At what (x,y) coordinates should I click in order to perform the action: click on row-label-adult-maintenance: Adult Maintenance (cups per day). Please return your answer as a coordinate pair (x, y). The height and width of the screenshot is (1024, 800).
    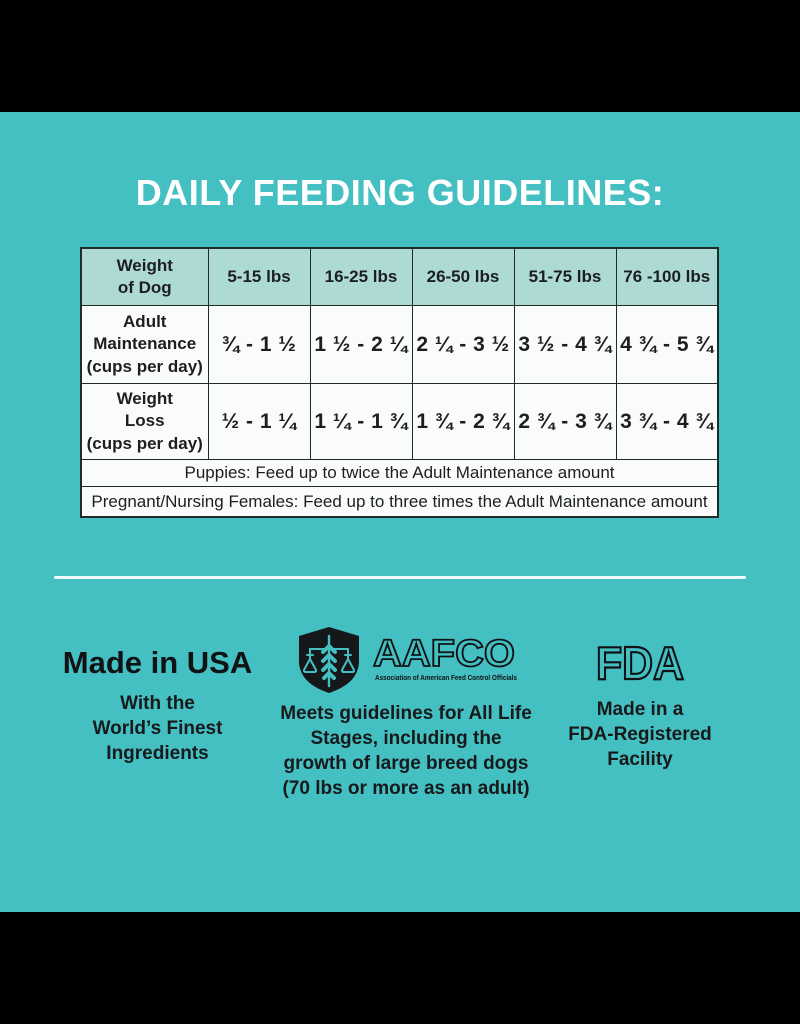
    Looking at the image, I should click on (144, 344).